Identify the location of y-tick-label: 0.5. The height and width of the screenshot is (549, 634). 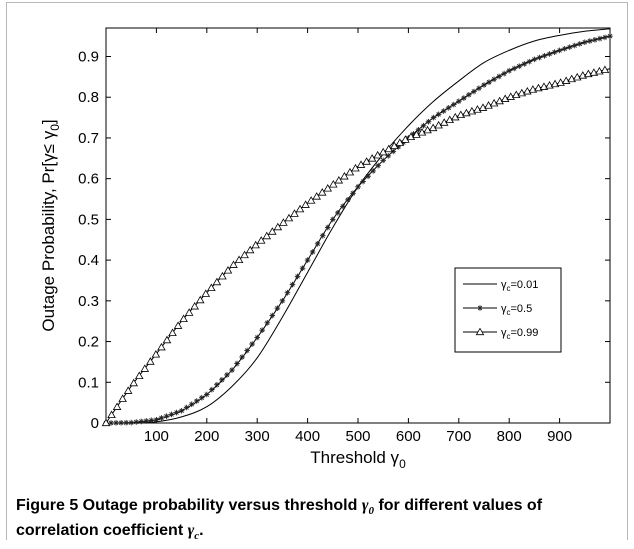
(88, 219).